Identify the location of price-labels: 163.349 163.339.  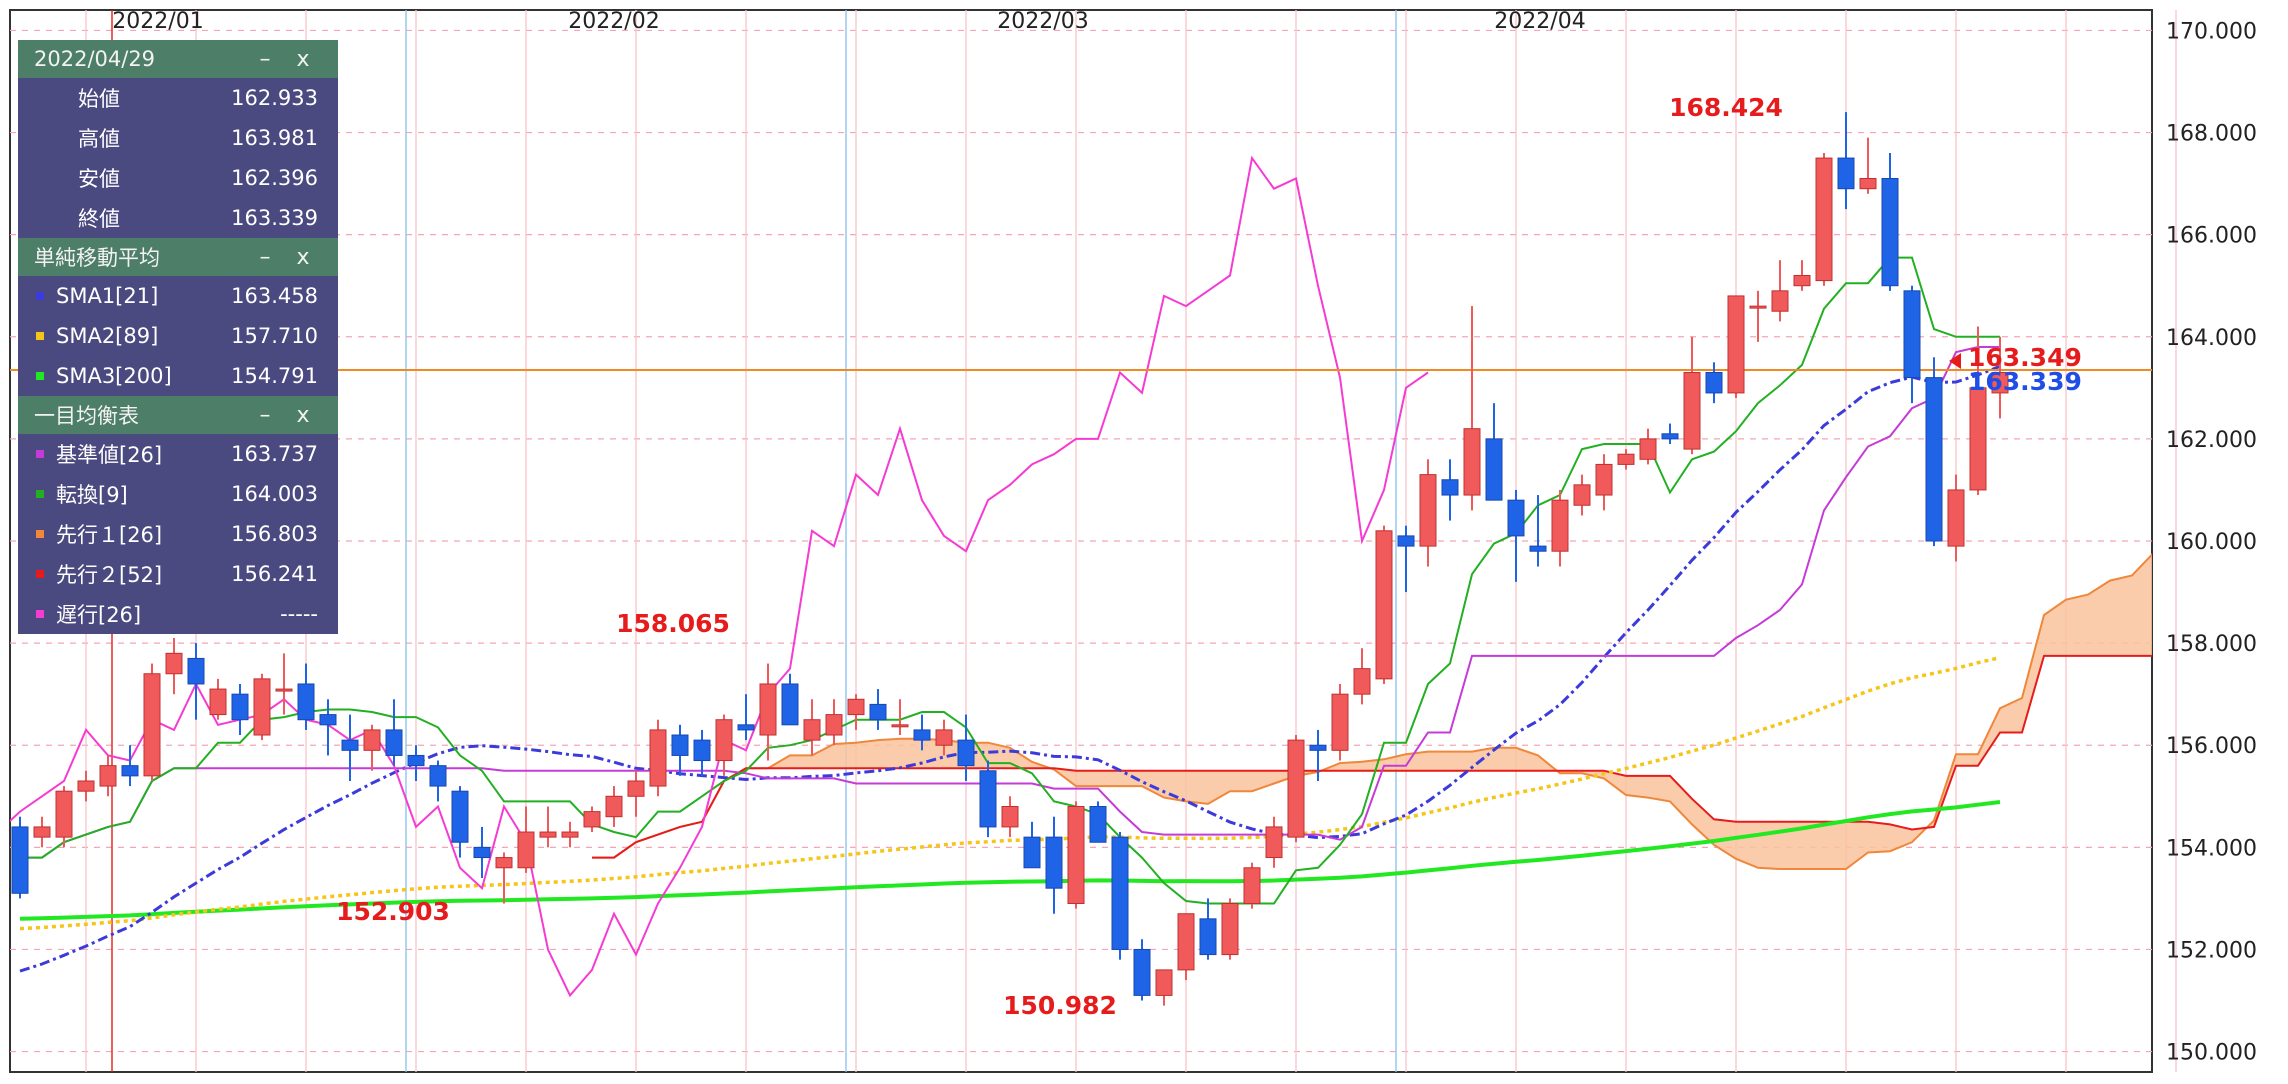
(2015, 369).